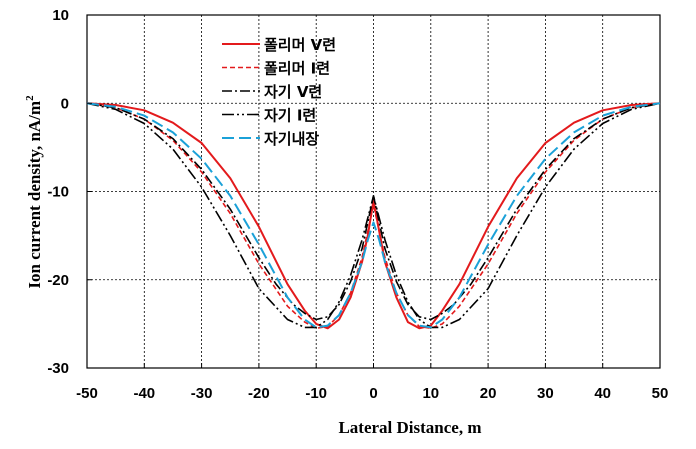 This screenshot has width=696, height=449. Describe the element at coordinates (144, 393) in the screenshot. I see `x-tick-label: -40` at that location.